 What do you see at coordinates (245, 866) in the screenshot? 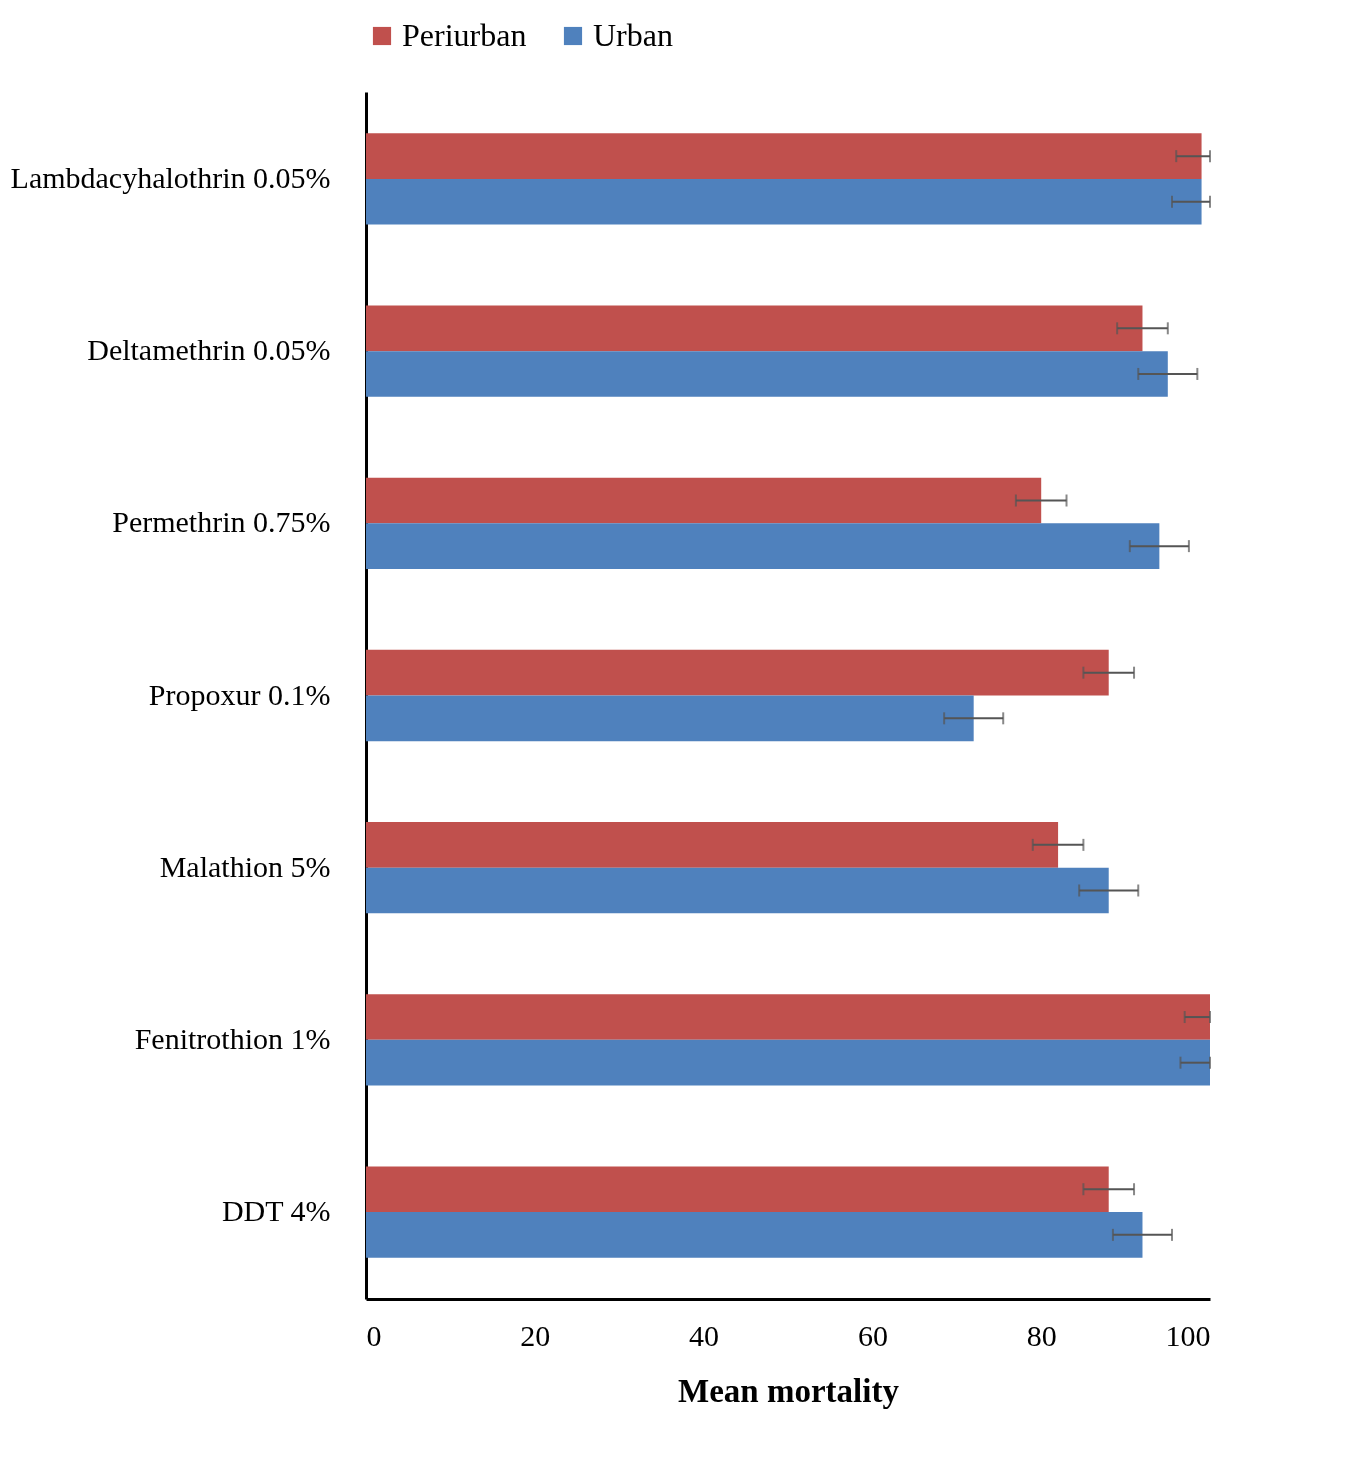
I see `y-tick-label: Malathion 5%` at bounding box center [245, 866].